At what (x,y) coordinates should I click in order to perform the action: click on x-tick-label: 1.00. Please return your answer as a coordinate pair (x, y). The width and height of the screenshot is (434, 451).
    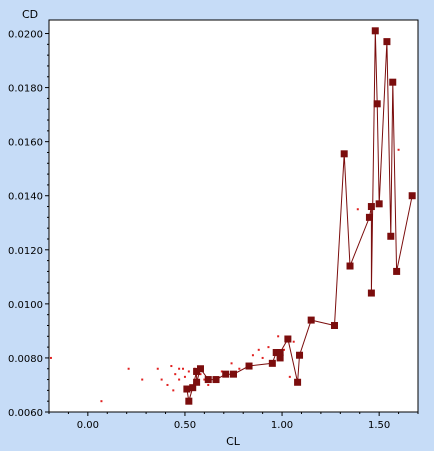
    Looking at the image, I should click on (282, 425).